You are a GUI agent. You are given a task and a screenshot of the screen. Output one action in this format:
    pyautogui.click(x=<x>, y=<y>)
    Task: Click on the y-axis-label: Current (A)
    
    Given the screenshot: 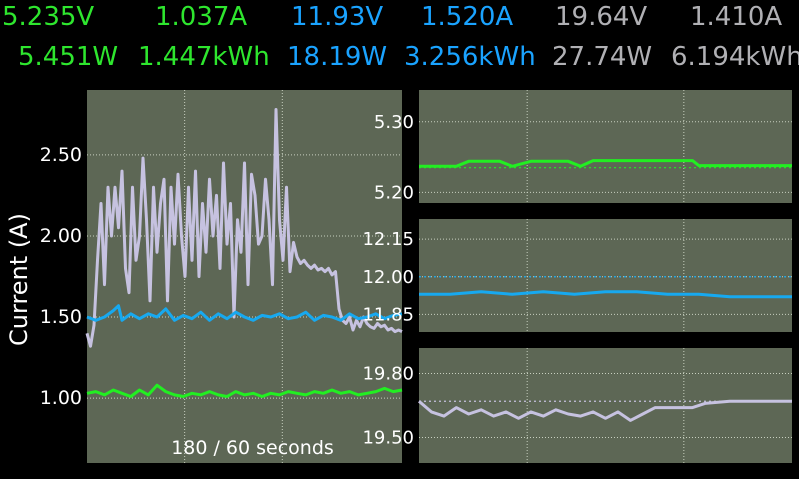 What is the action you would take?
    pyautogui.click(x=19, y=279)
    